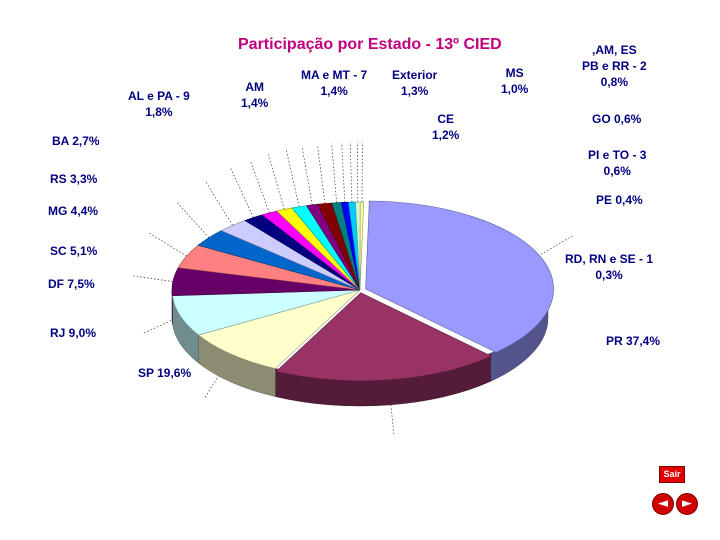 The height and width of the screenshot is (540, 720). I want to click on sair-button: Sair, so click(672, 474).